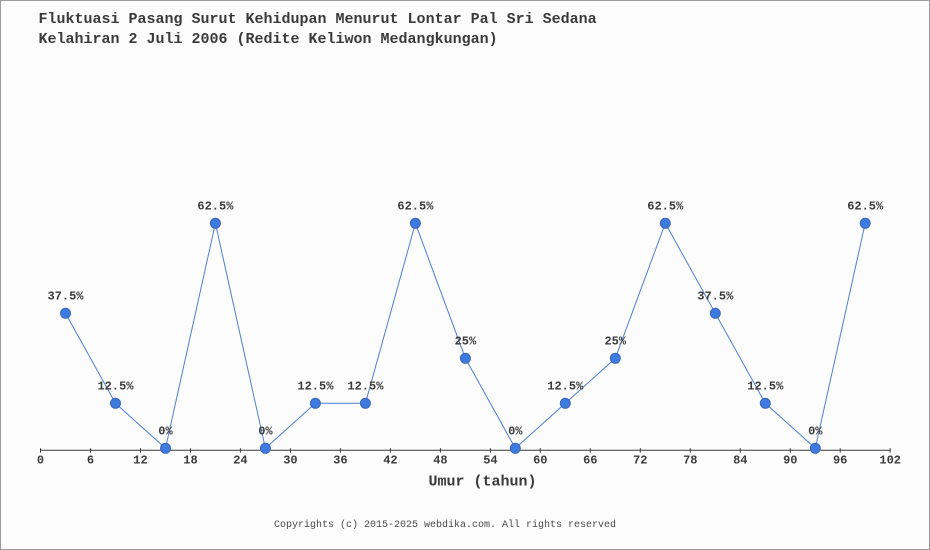  What do you see at coordinates (390, 460) in the screenshot?
I see `svg-text: 42` at bounding box center [390, 460].